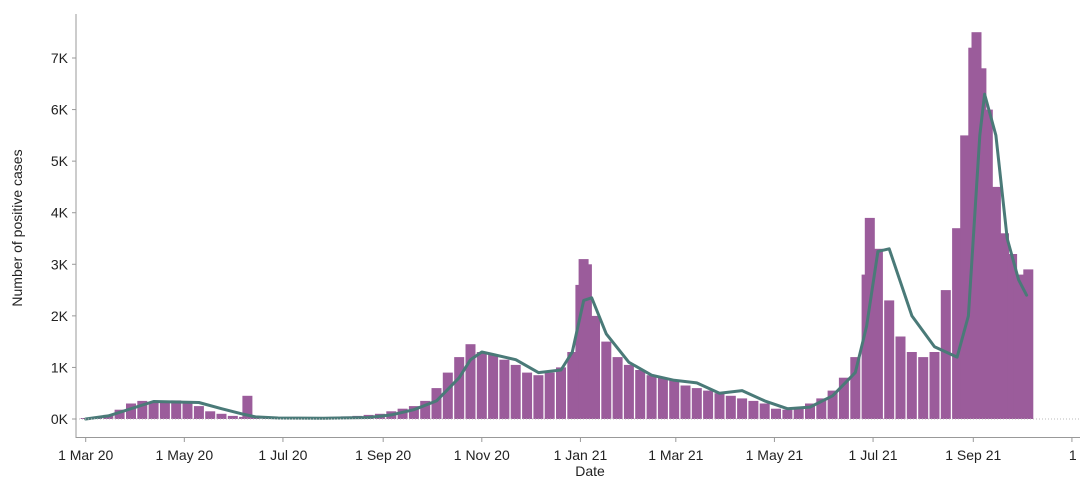 Image resolution: width=1080 pixels, height=494 pixels. Describe the element at coordinates (60, 419) in the screenshot. I see `y-tick-label: 0K` at that location.